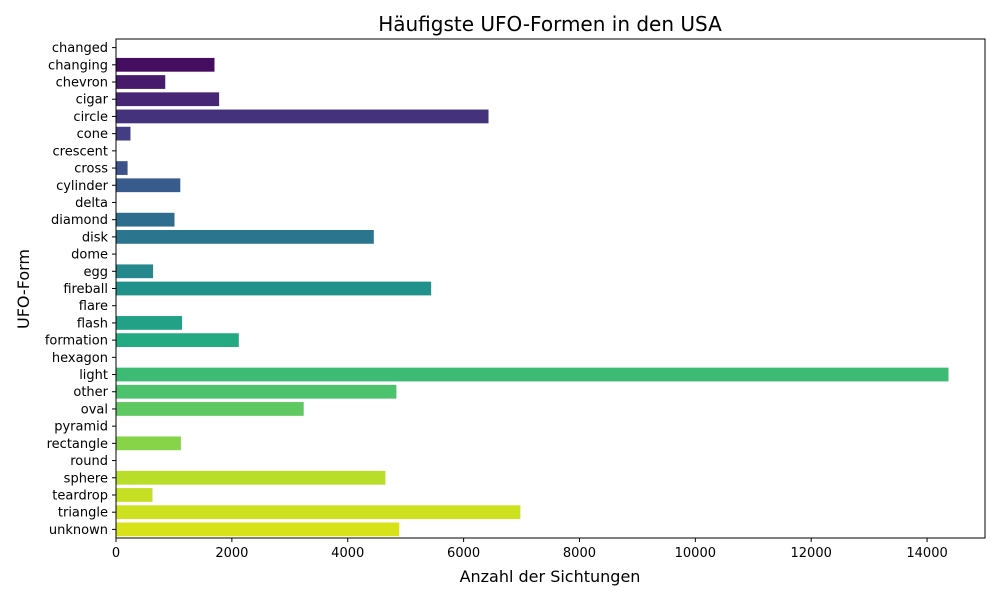 This screenshot has height=600, width=1000. What do you see at coordinates (530, 549) in the screenshot?
I see `x-axis-ticks: 0 2000 4000 6000 8000 10000 12000 14000` at bounding box center [530, 549].